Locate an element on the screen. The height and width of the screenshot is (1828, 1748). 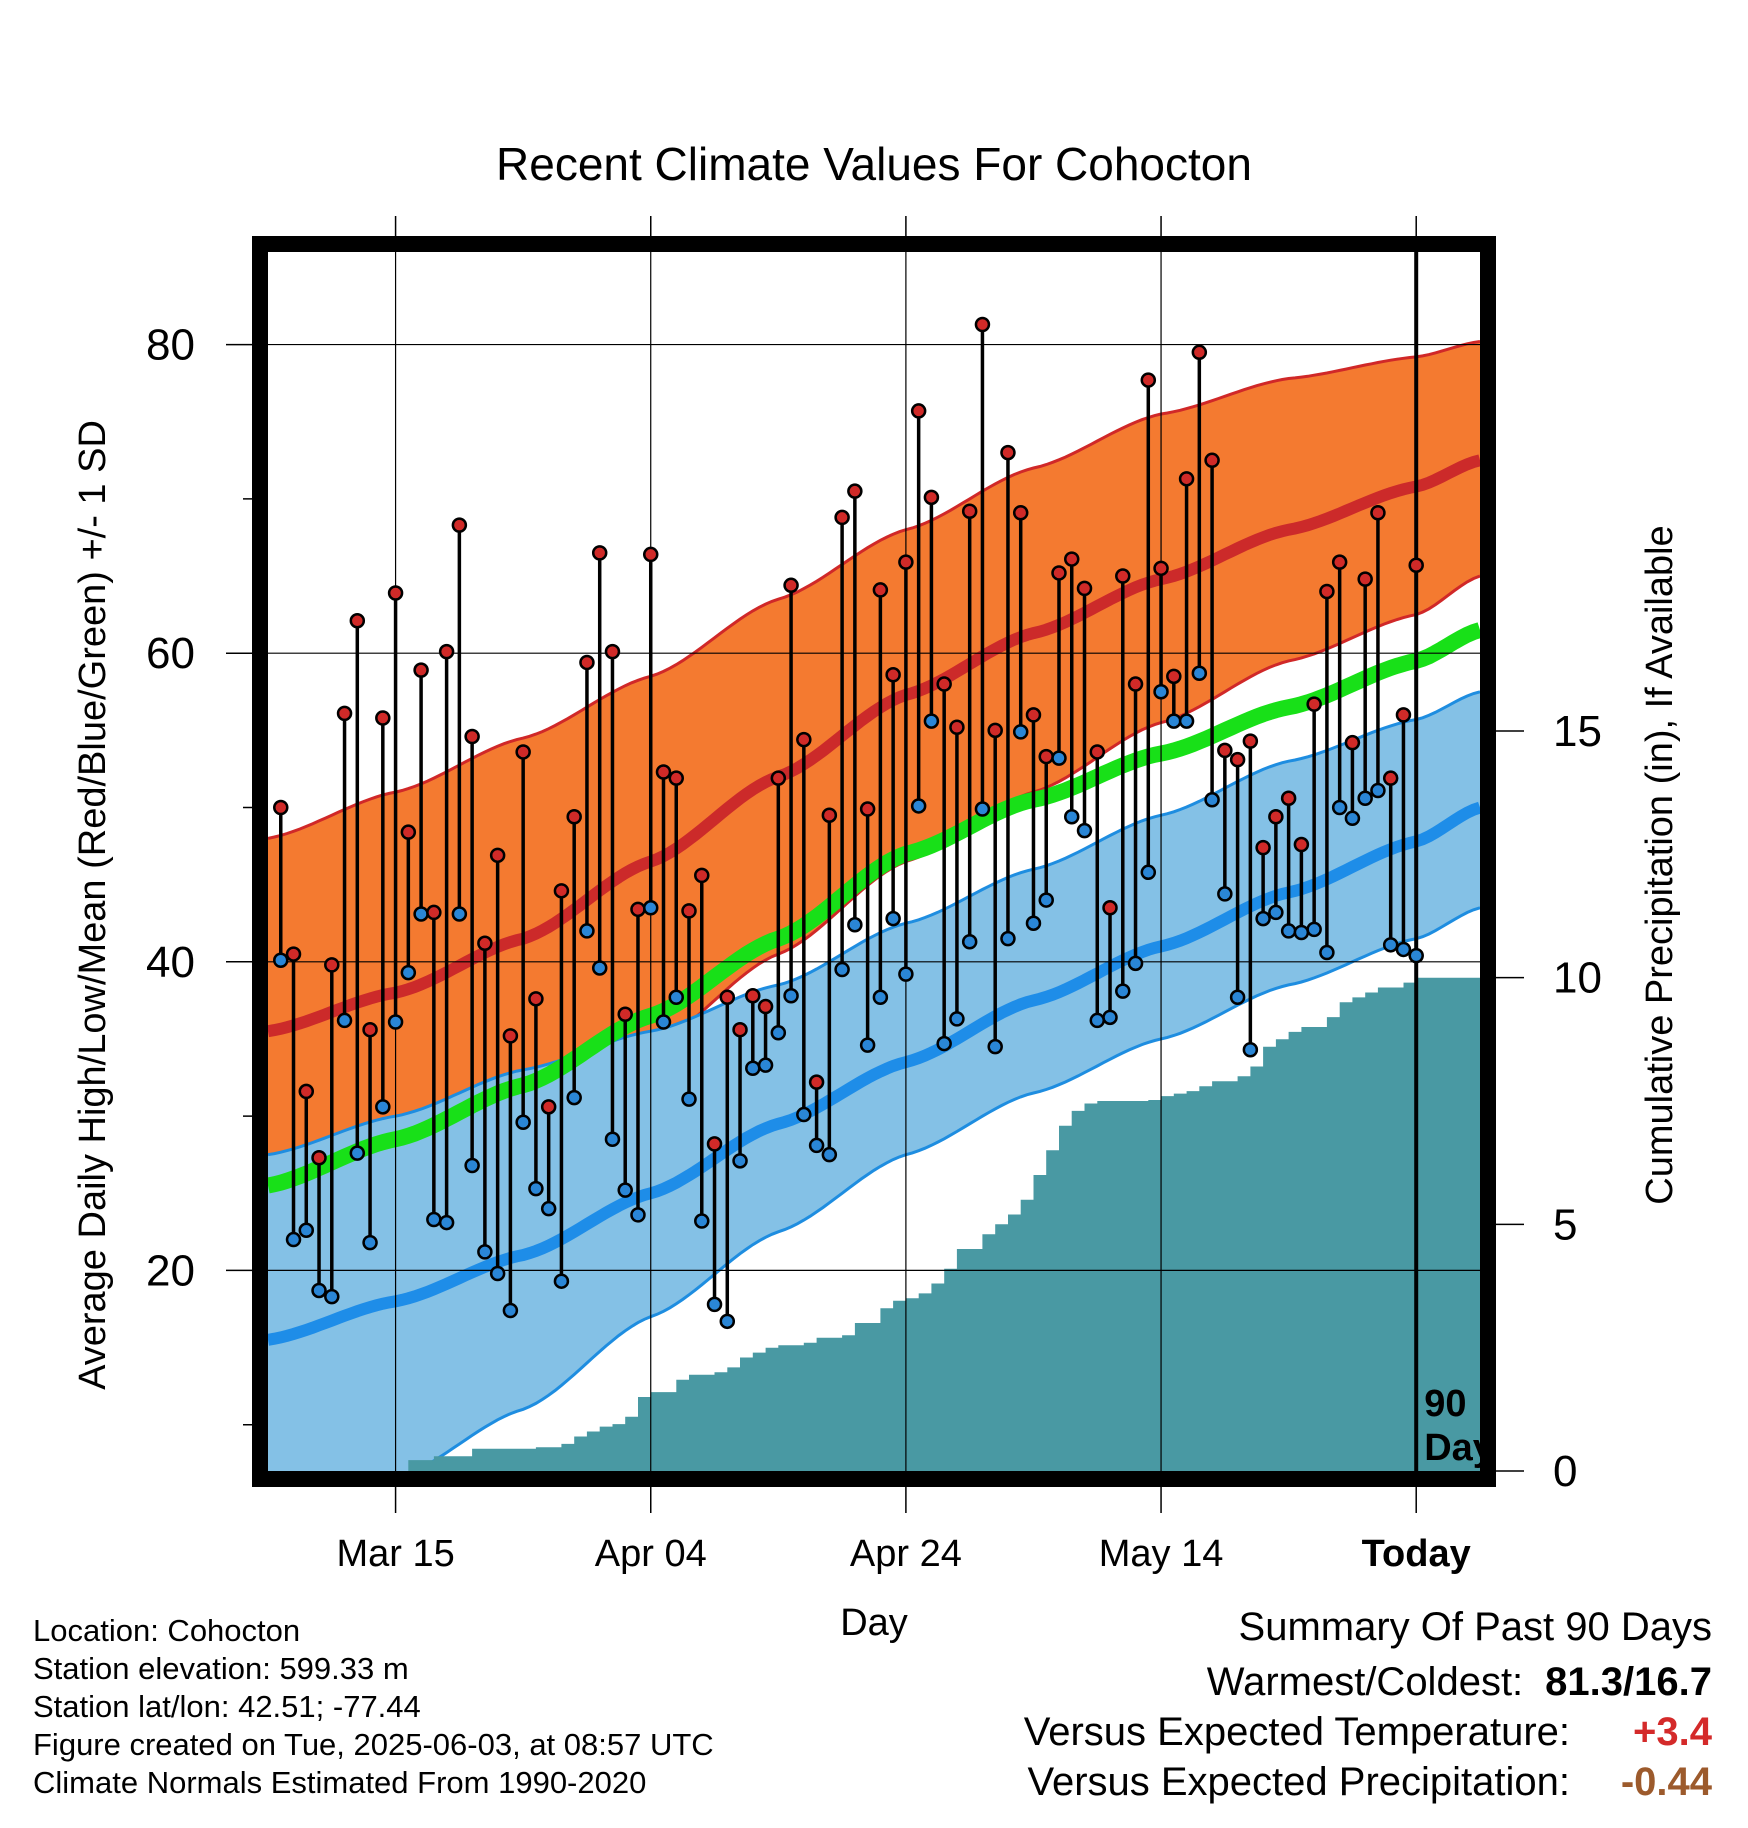
y-tick-label: 60 is located at coordinates (170, 653).